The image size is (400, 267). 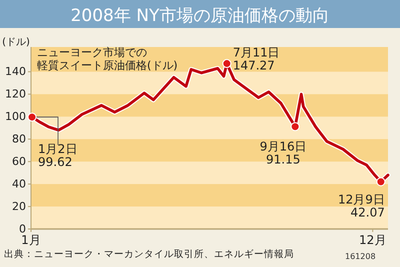 What do you see at coordinates (360, 256) in the screenshot?
I see `text: 161208` at bounding box center [360, 256].